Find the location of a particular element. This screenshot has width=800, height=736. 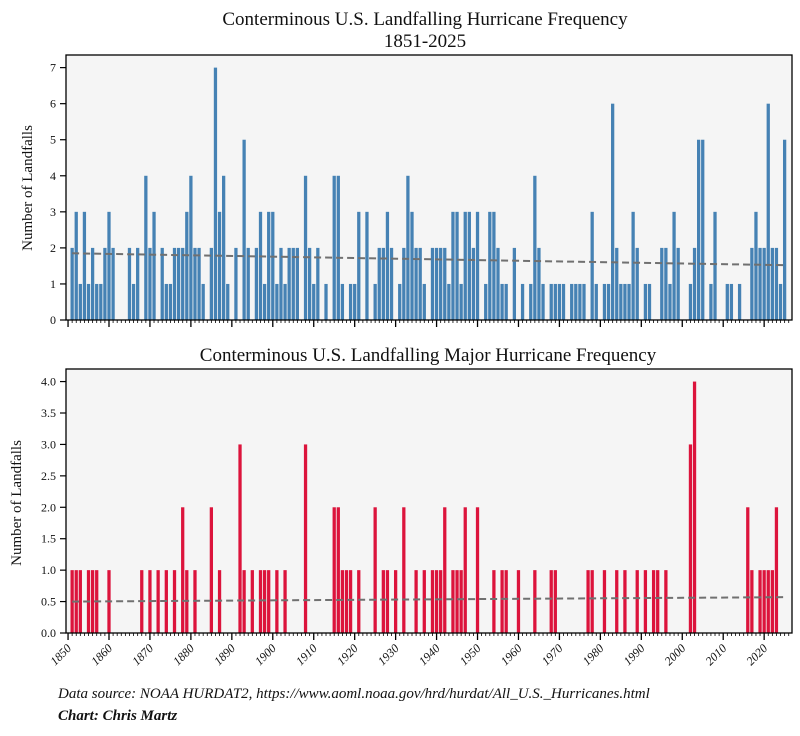

x-tick-label: 2000 is located at coordinates (675, 654).